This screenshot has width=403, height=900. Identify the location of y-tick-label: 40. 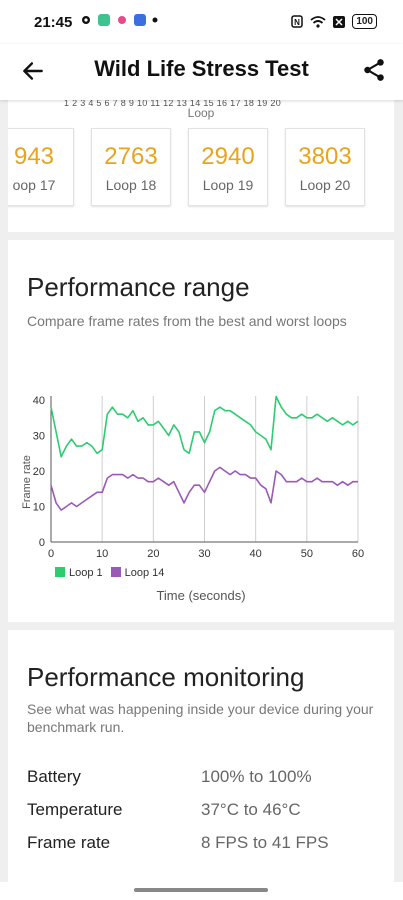
(39, 401).